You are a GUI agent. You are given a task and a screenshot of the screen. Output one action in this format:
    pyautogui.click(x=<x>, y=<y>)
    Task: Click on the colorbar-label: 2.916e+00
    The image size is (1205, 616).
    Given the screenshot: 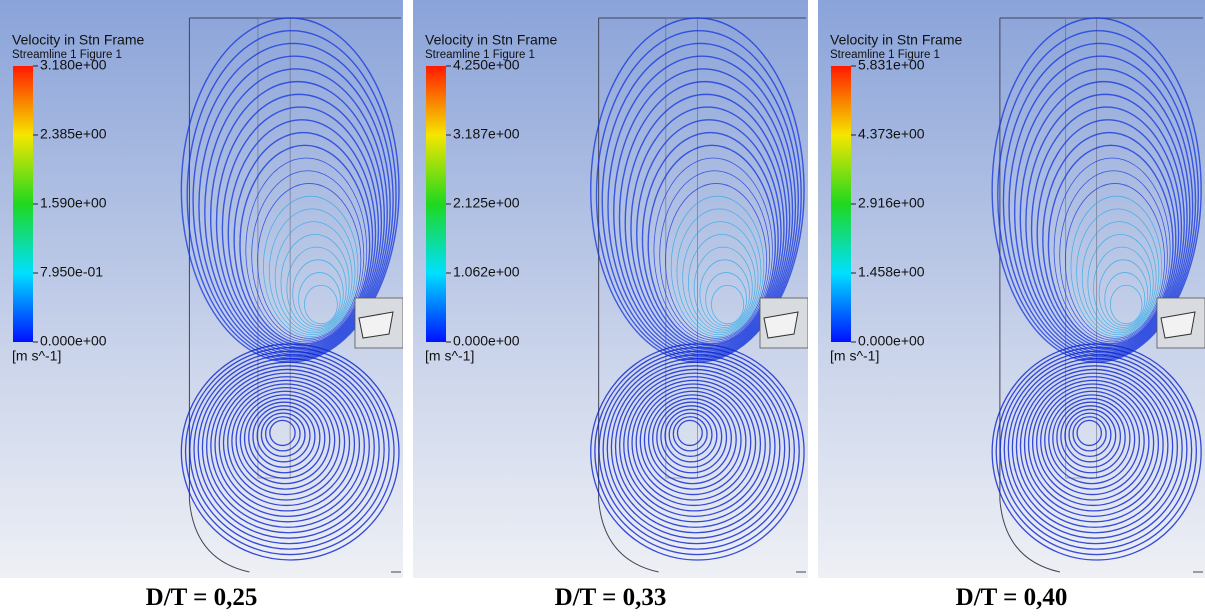 What is the action you would take?
    pyautogui.click(x=891, y=203)
    